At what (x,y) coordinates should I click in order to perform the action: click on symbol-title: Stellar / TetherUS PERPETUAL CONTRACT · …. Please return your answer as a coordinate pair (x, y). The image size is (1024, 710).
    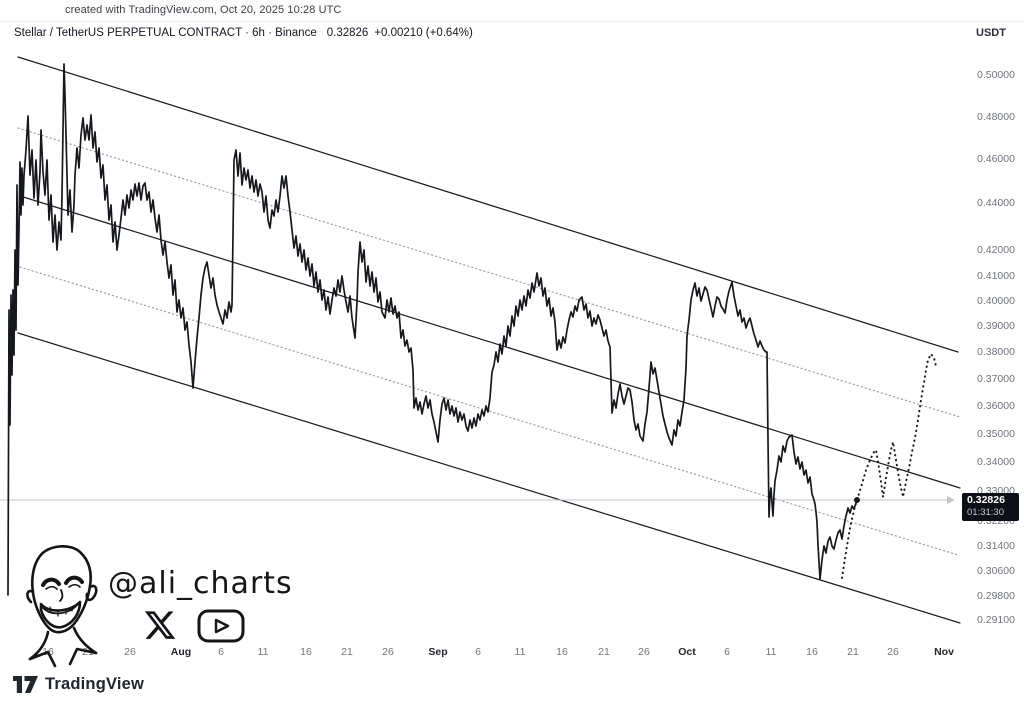
    Looking at the image, I should click on (165, 33).